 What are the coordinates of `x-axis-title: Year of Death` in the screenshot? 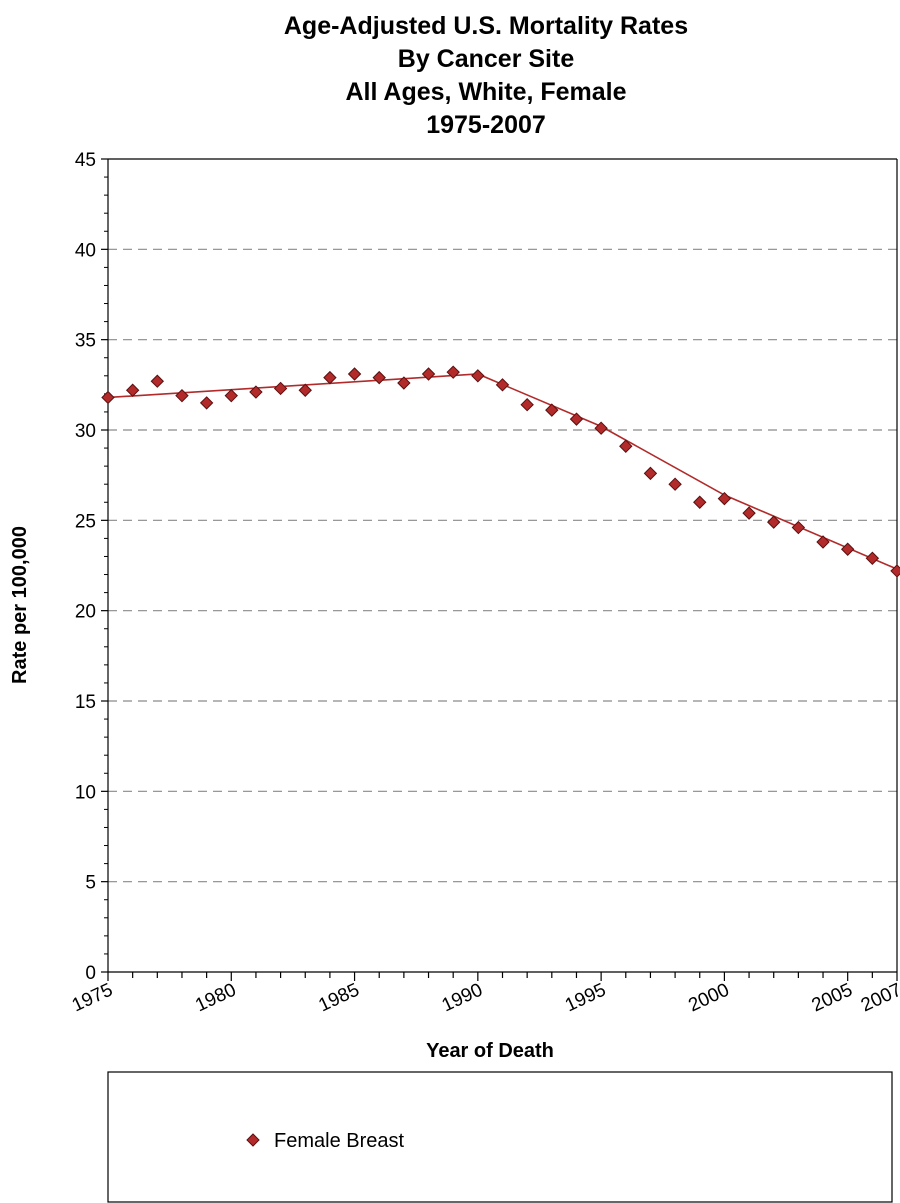 It's located at (490, 1051).